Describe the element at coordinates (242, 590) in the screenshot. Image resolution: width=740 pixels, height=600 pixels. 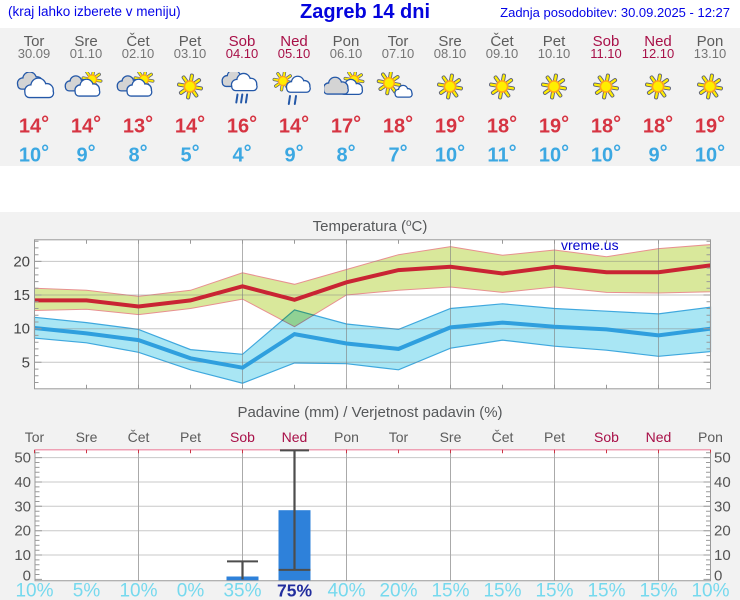
I see `svg-text: 35%` at that location.